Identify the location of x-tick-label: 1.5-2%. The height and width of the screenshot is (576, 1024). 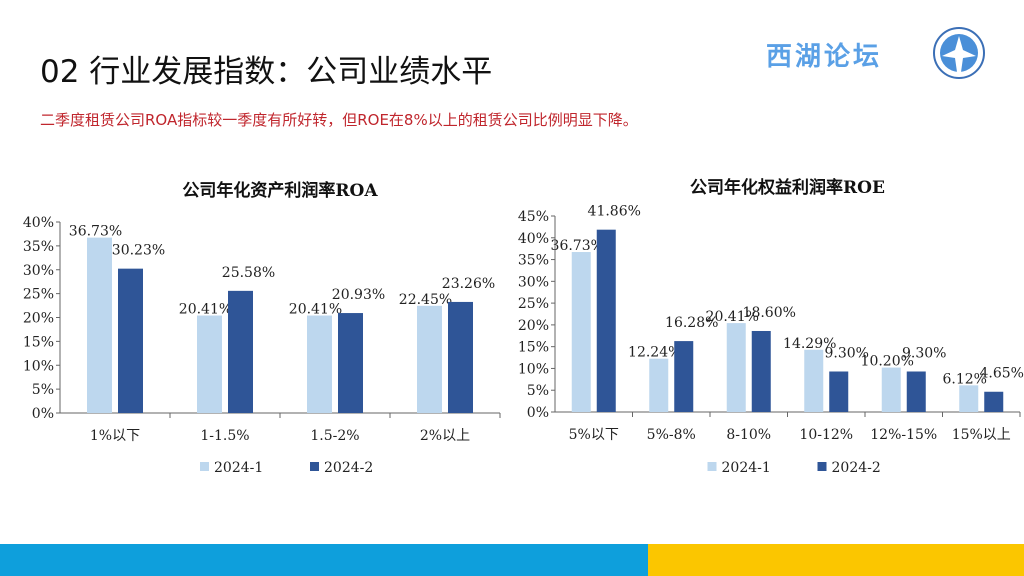
(334, 436).